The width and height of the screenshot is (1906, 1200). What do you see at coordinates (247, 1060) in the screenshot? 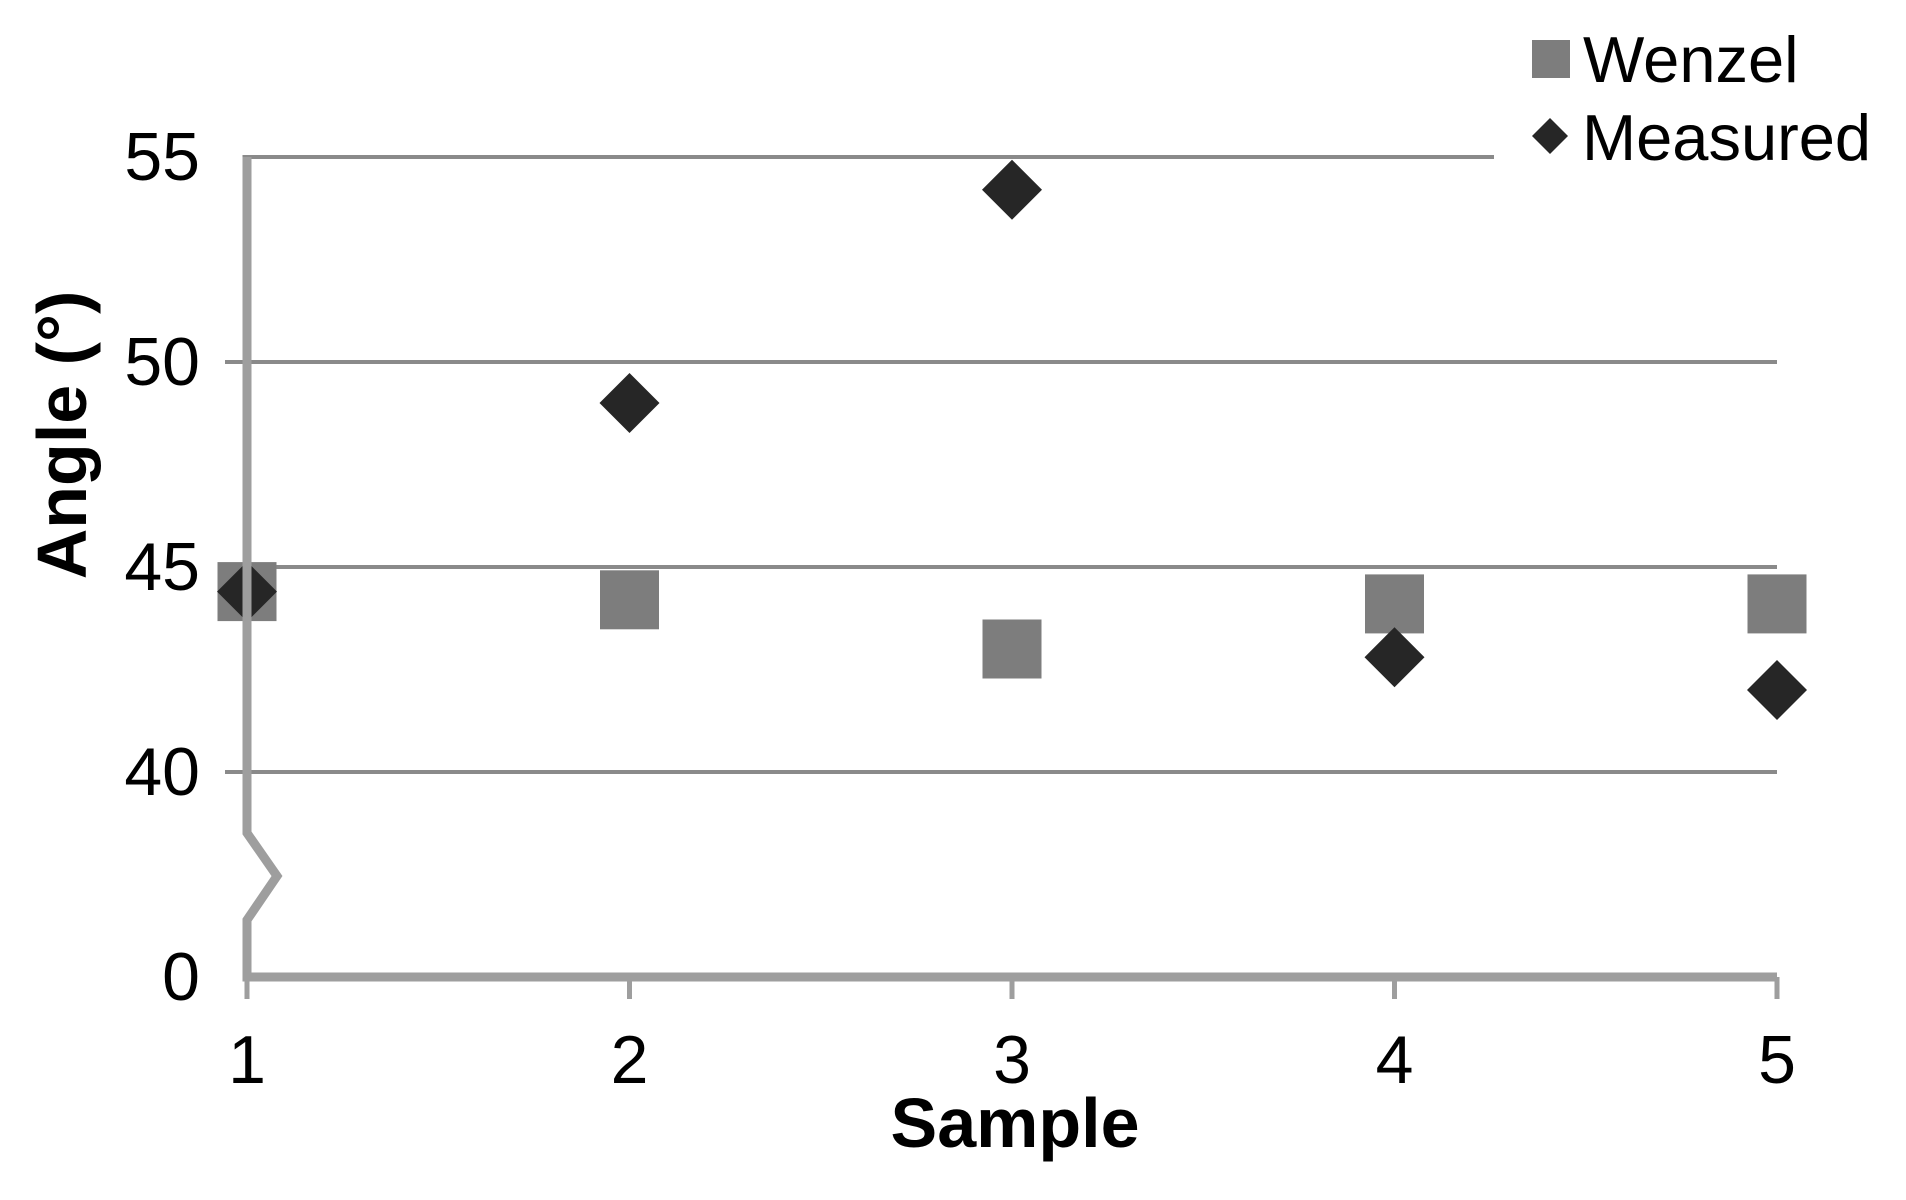
I see `x-tick-label-1: 1` at bounding box center [247, 1060].